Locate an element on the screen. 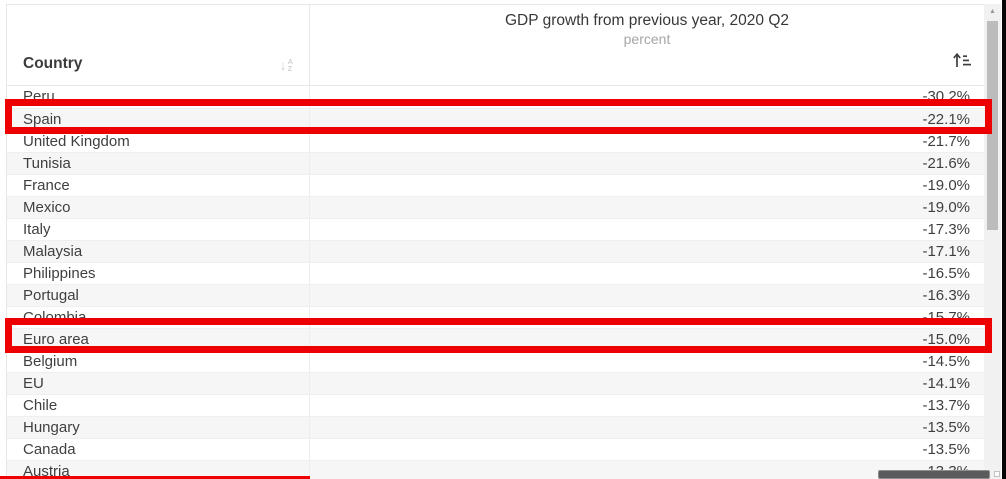 Image resolution: width=1006 pixels, height=479 pixels. table-row: Philippines -16.5% is located at coordinates (495, 273).